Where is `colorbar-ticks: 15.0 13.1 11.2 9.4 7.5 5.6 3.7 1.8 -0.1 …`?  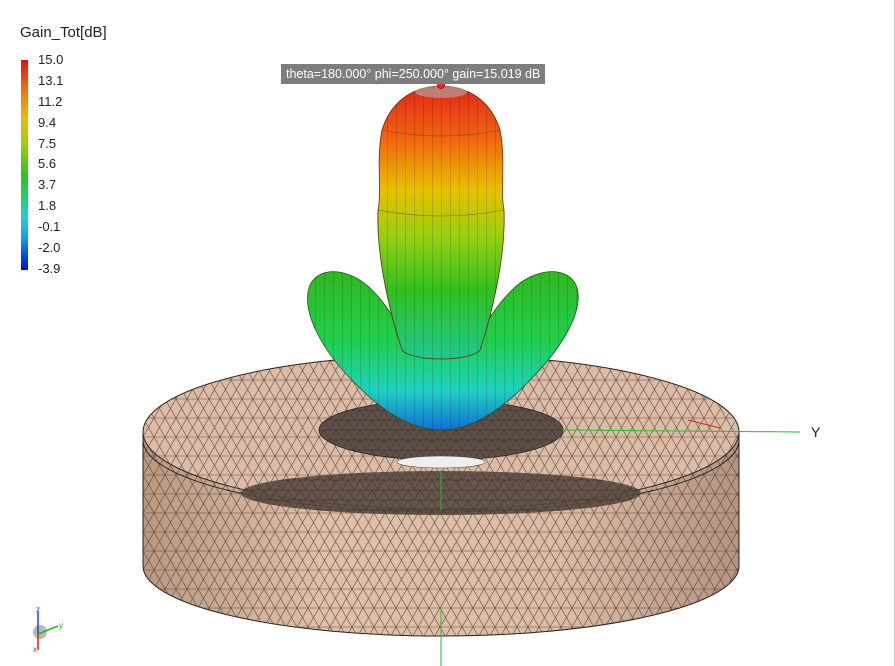
colorbar-ticks: 15.0 13.1 11.2 9.4 7.5 5.6 3.7 1.8 -0.1 … is located at coordinates (50, 167).